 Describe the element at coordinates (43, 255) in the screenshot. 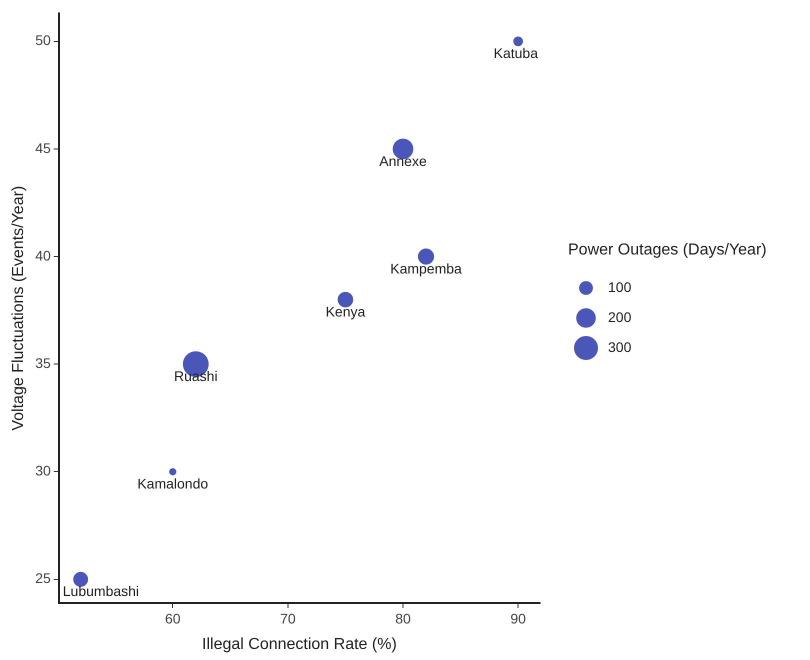

I see `y-tick-label: 40` at that location.